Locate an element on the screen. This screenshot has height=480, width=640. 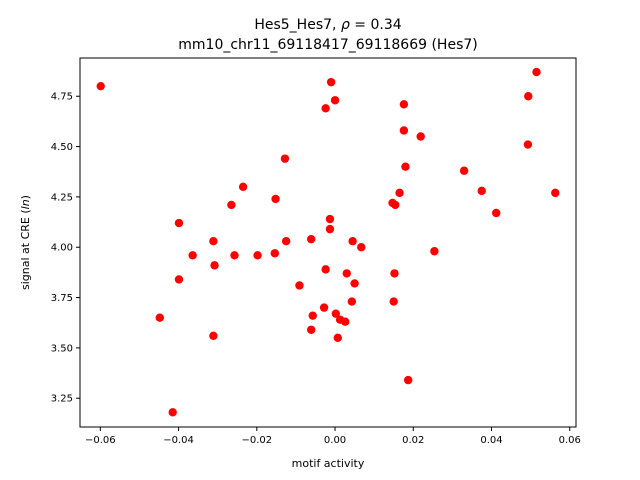
chart-title: Hes5_Hes7, ρ = 0.34 is located at coordinates (327, 25).